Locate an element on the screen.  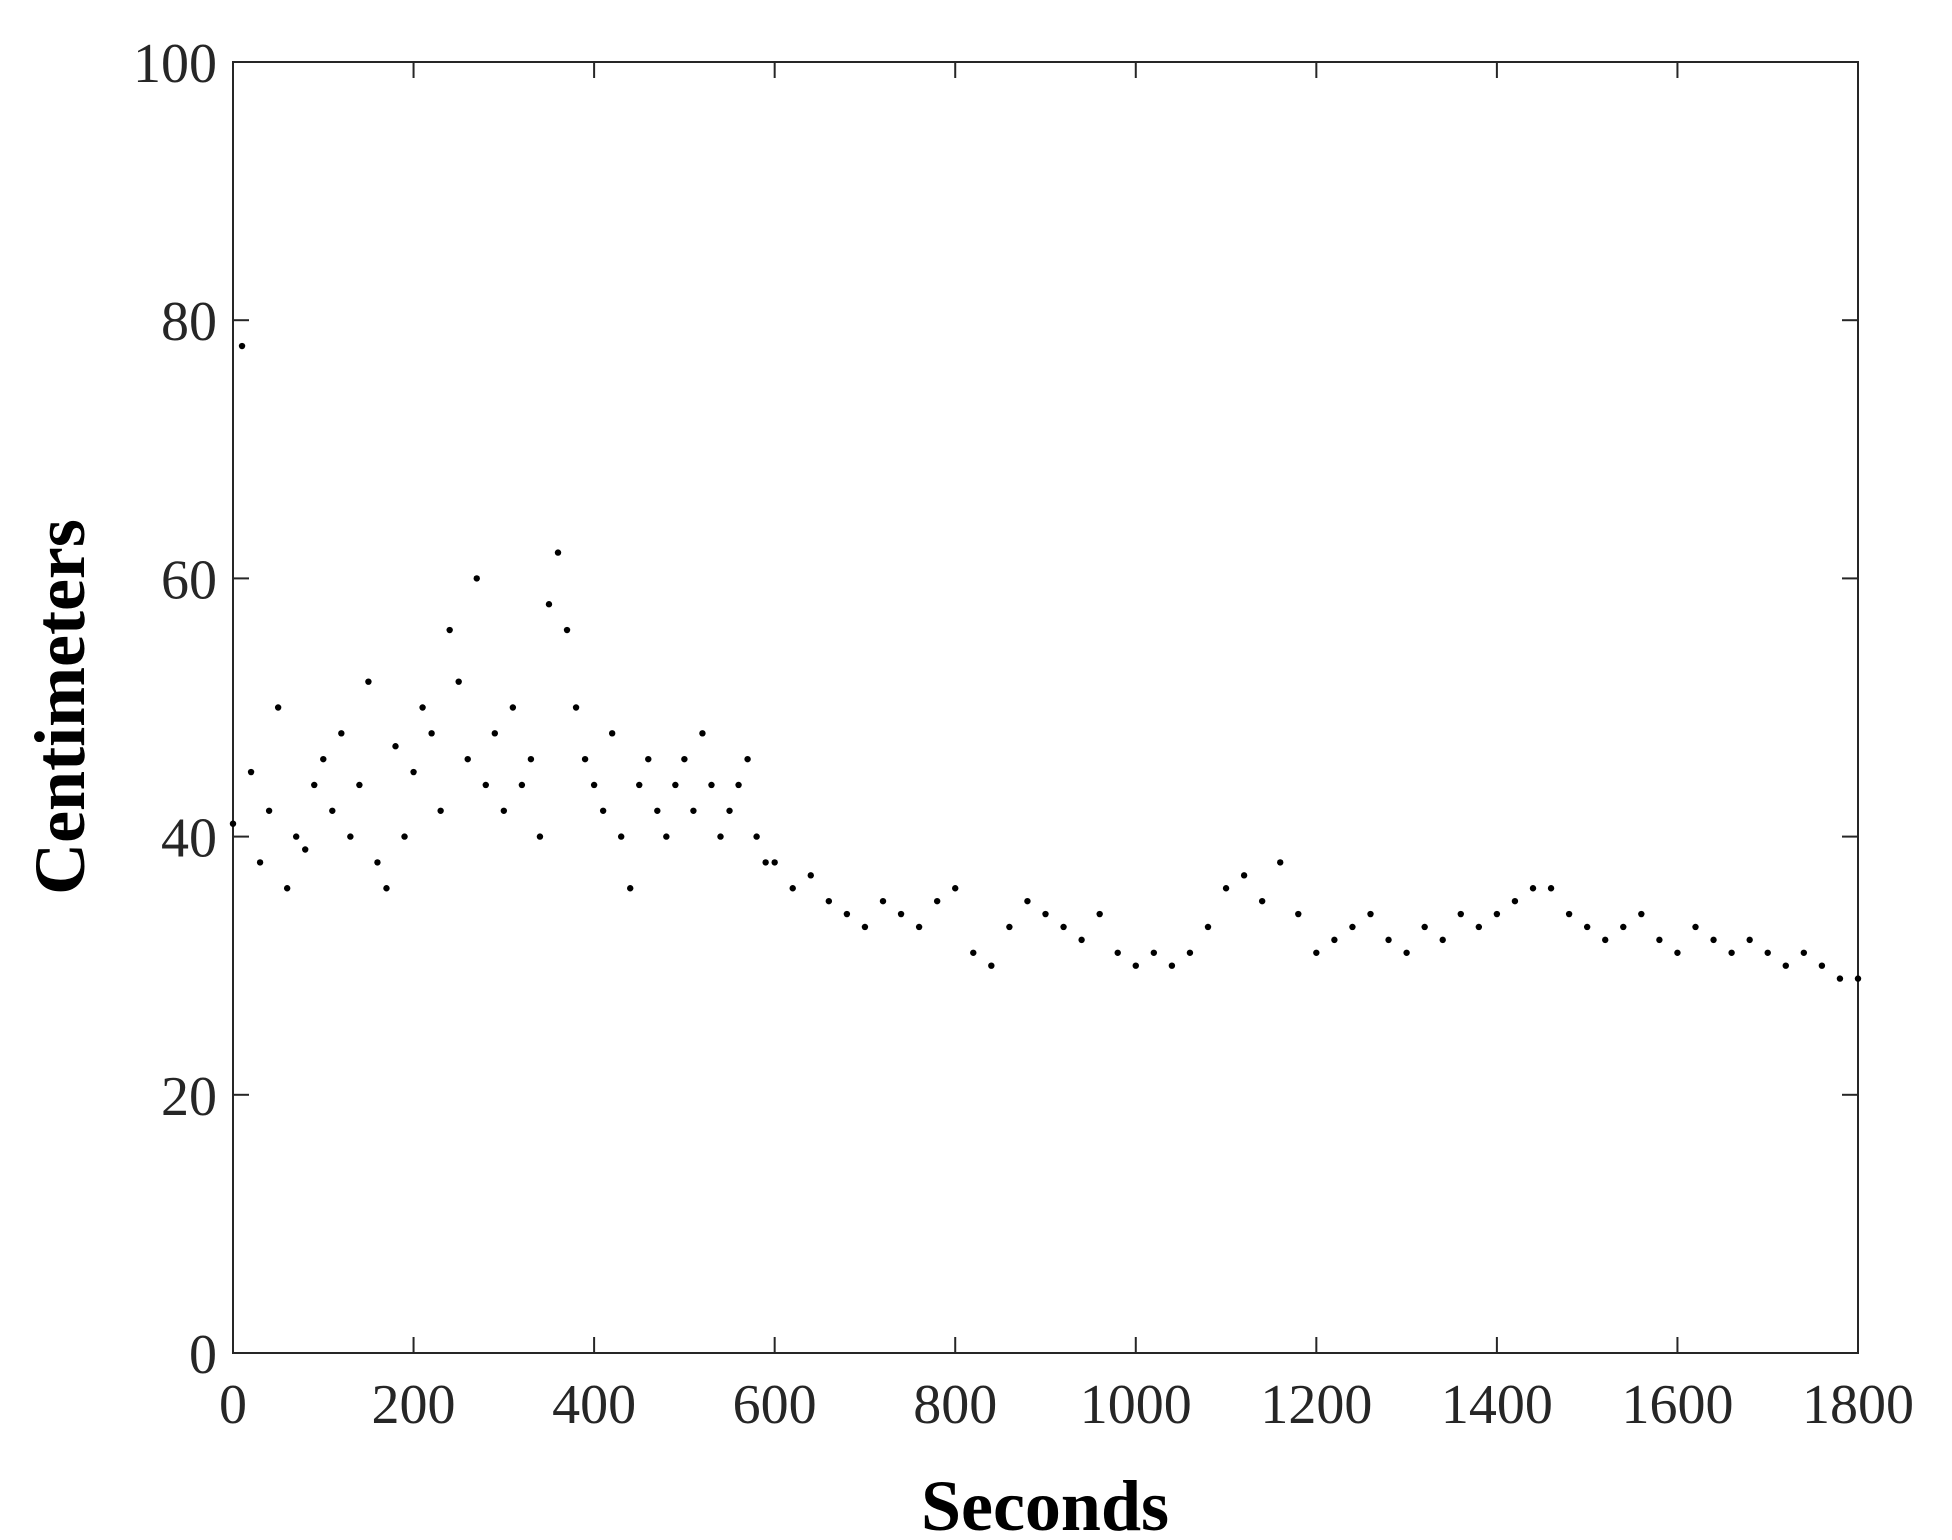
x-tick-label: 1000 is located at coordinates (1136, 1405).